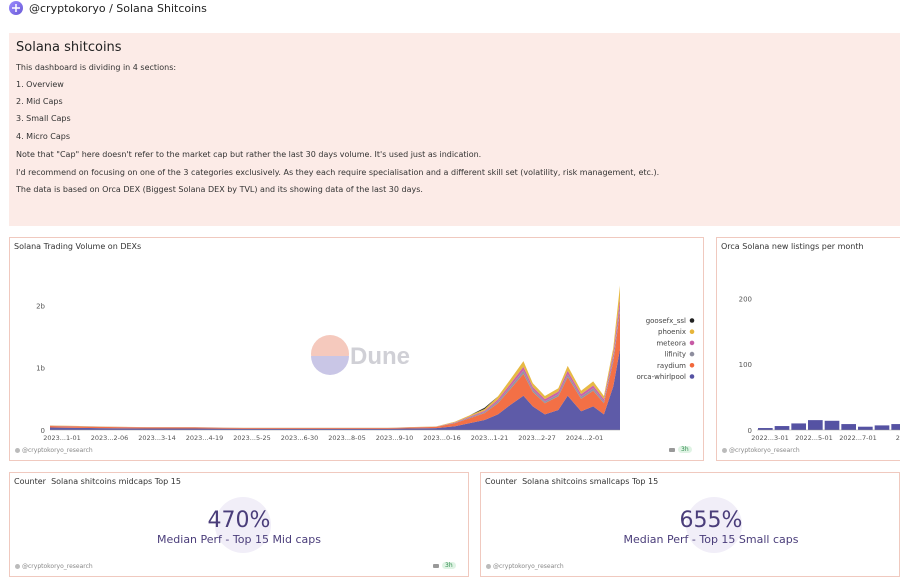  What do you see at coordinates (672, 332) in the screenshot?
I see `legend-label: phoenix` at bounding box center [672, 332].